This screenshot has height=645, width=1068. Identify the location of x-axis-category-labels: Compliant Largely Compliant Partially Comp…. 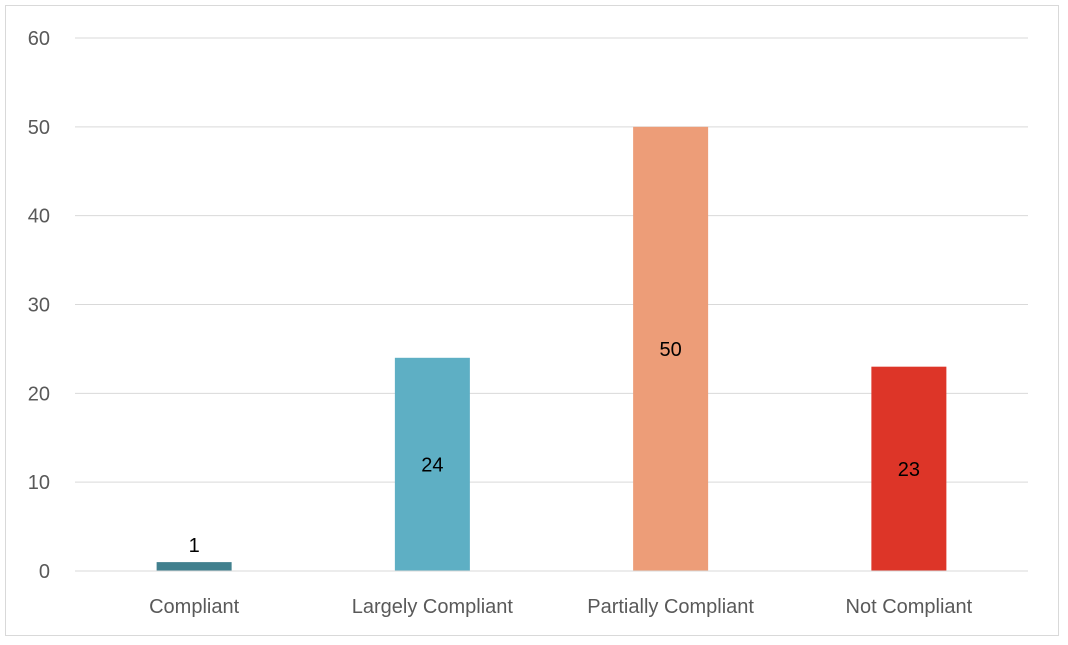
(561, 607).